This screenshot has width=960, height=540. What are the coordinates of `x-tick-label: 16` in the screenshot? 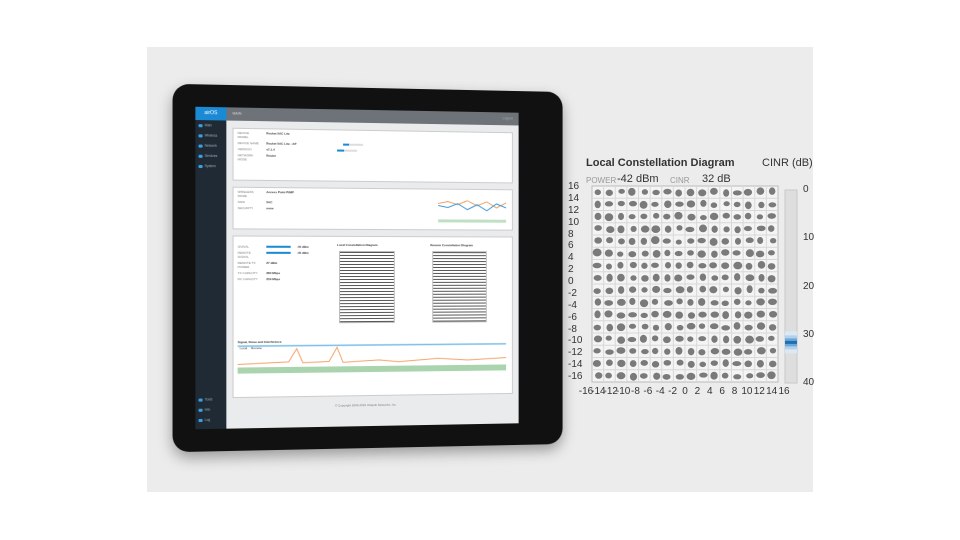 It's located at (784, 391).